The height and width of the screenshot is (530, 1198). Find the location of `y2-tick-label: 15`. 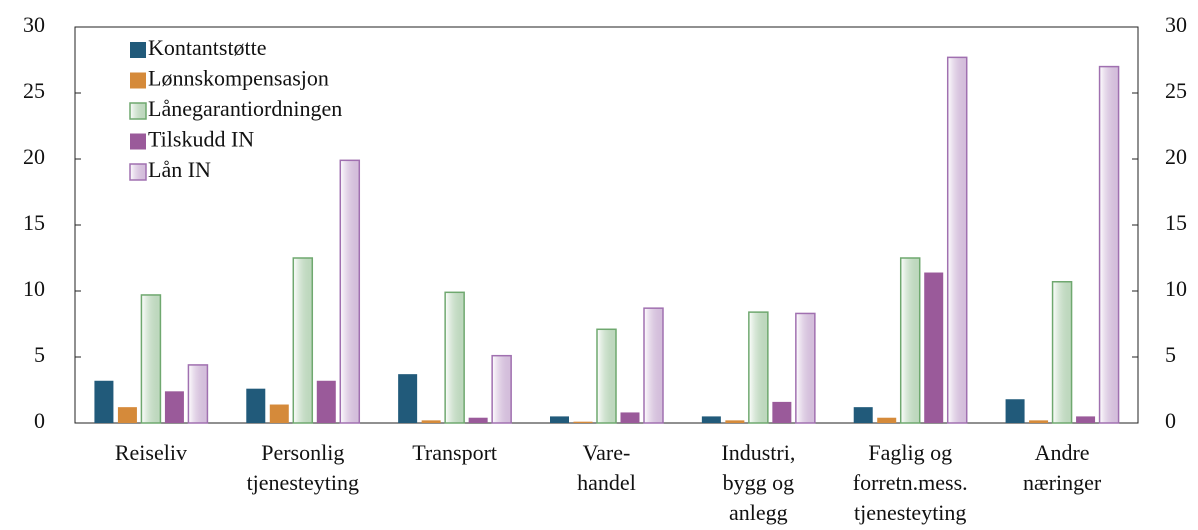

y2-tick-label: 15 is located at coordinates (1176, 222).